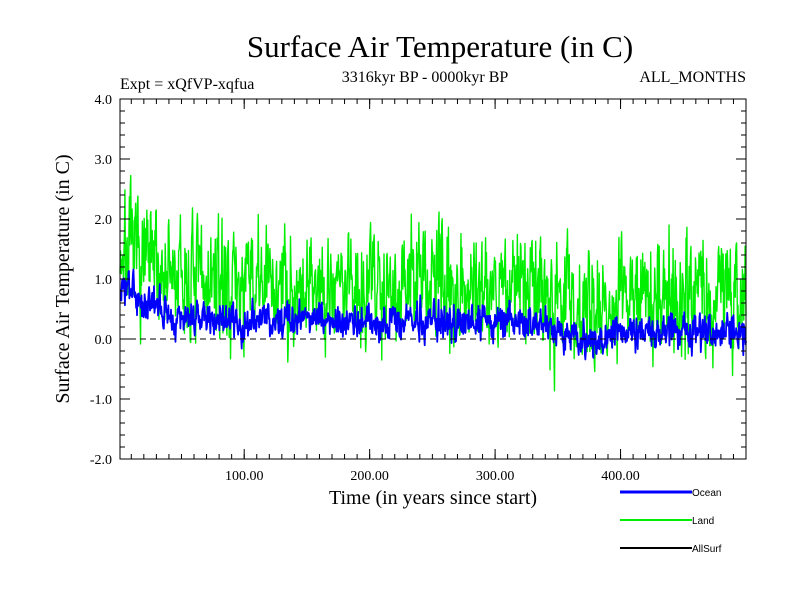 This screenshot has width=800, height=600. Describe the element at coordinates (101, 460) in the screenshot. I see `y-tick-label: -2.0` at that location.